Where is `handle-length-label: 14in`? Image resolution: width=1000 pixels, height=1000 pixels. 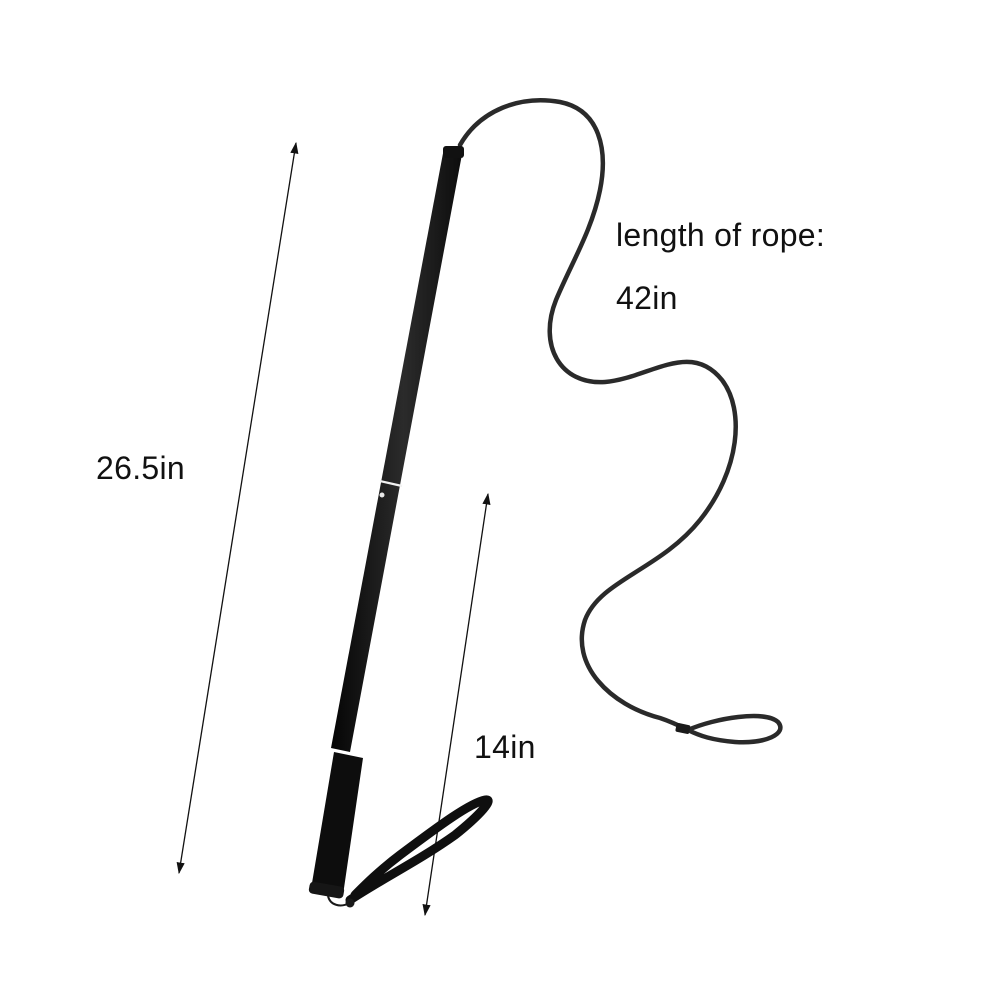 handle-length-label: 14in is located at coordinates (505, 747).